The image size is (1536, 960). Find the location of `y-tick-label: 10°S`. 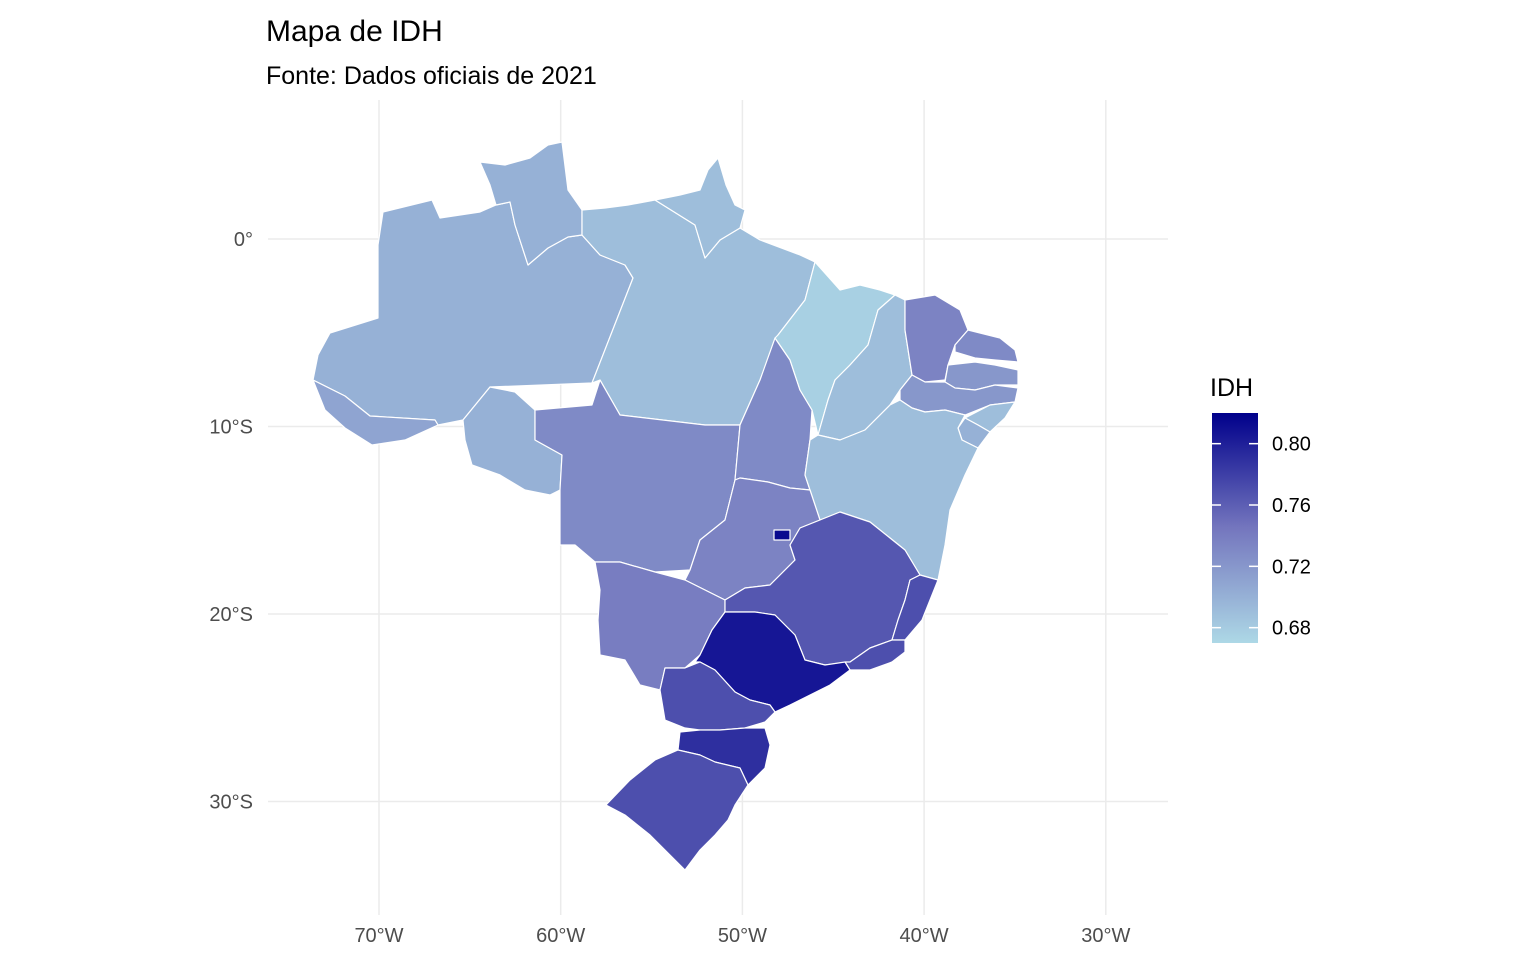

y-tick-label: 10°S is located at coordinates (231, 428).